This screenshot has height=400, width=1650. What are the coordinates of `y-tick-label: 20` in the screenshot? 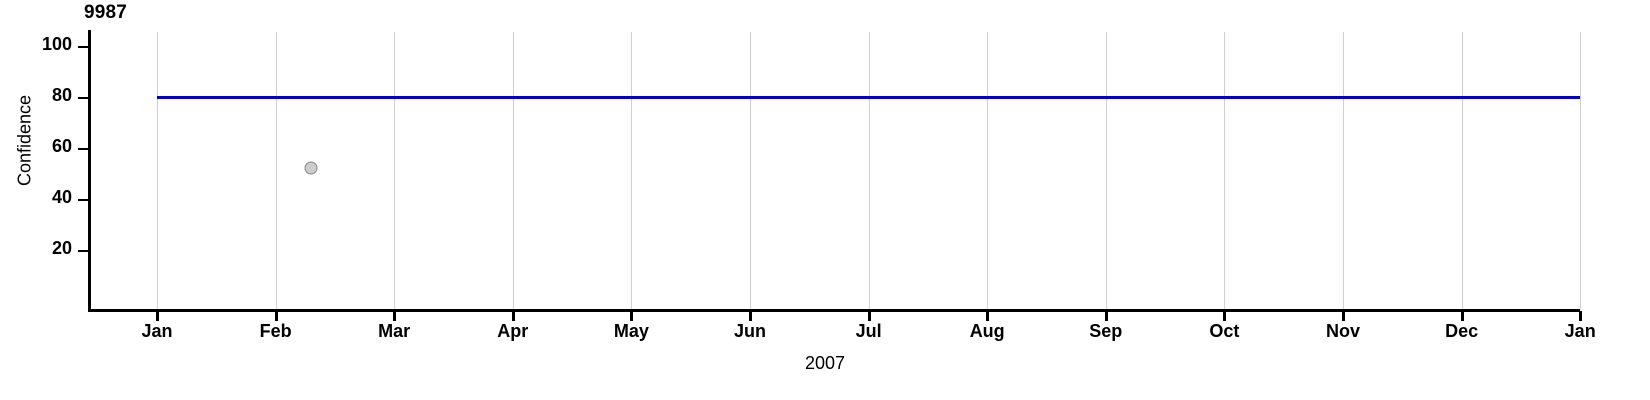 It's located at (61, 248).